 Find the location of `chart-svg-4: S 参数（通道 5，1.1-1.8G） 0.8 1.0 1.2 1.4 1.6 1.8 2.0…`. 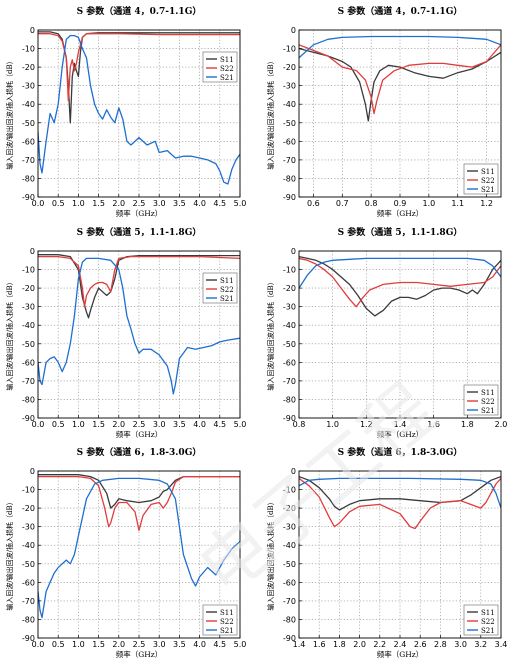

chart-svg-4: S 参数（通道 5，1.1-1.8G） 0.8 1.0 1.2 1.4 1.6 1.8 2.0… is located at coordinates (386, 332).